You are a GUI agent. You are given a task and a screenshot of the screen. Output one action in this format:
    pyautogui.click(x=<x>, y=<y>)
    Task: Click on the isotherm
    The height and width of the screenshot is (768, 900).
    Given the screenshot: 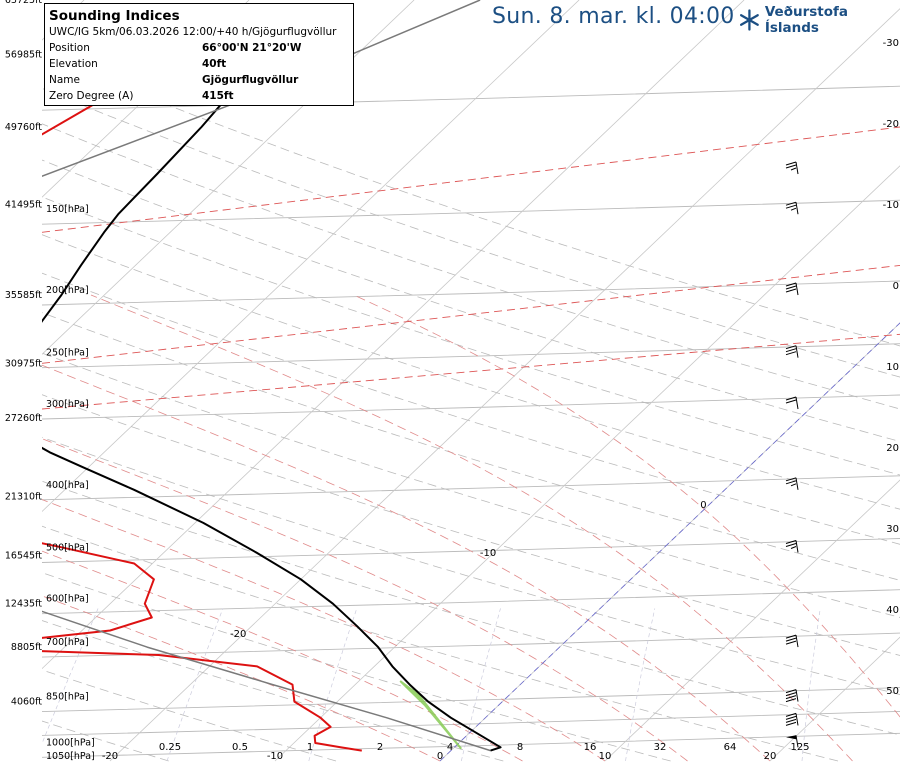 What is the action you would take?
    pyautogui.click(x=146, y=99)
    